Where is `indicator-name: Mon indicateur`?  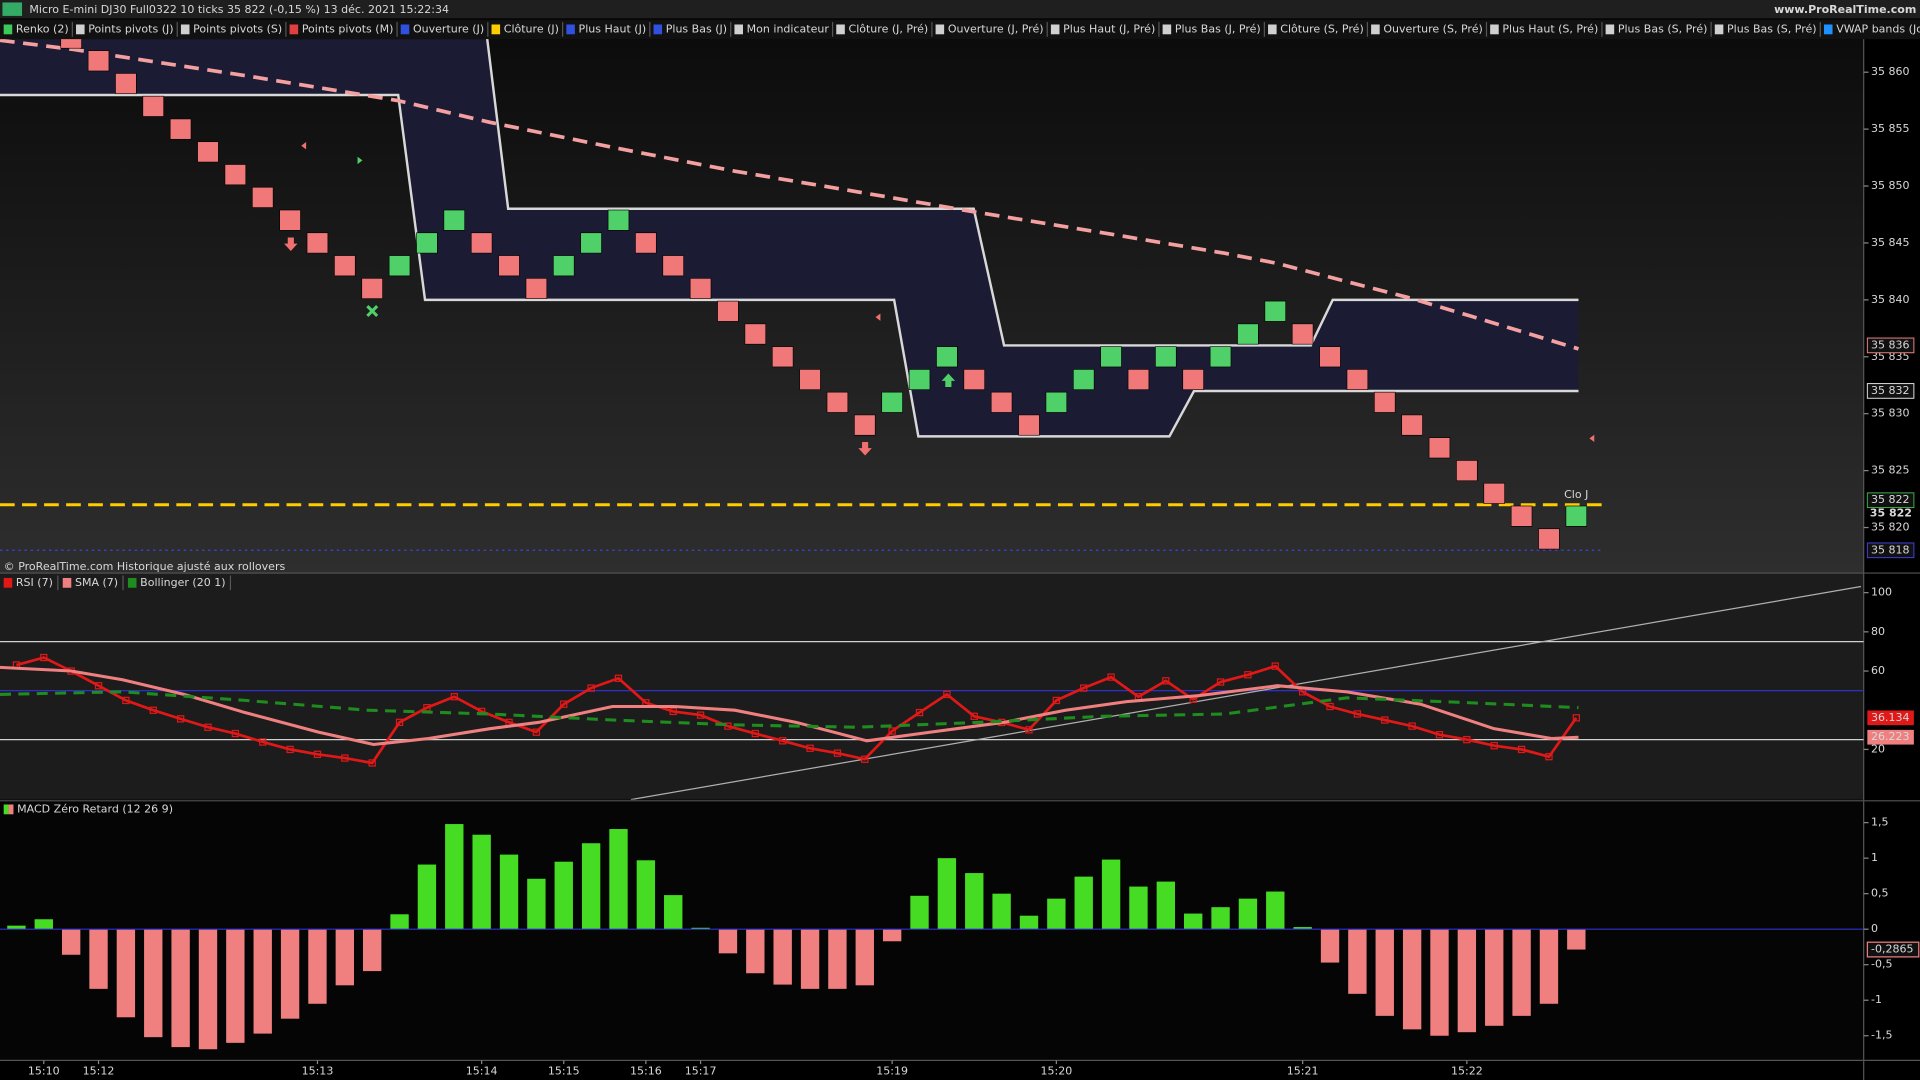
indicator-name: Mon indicateur is located at coordinates (788, 28).